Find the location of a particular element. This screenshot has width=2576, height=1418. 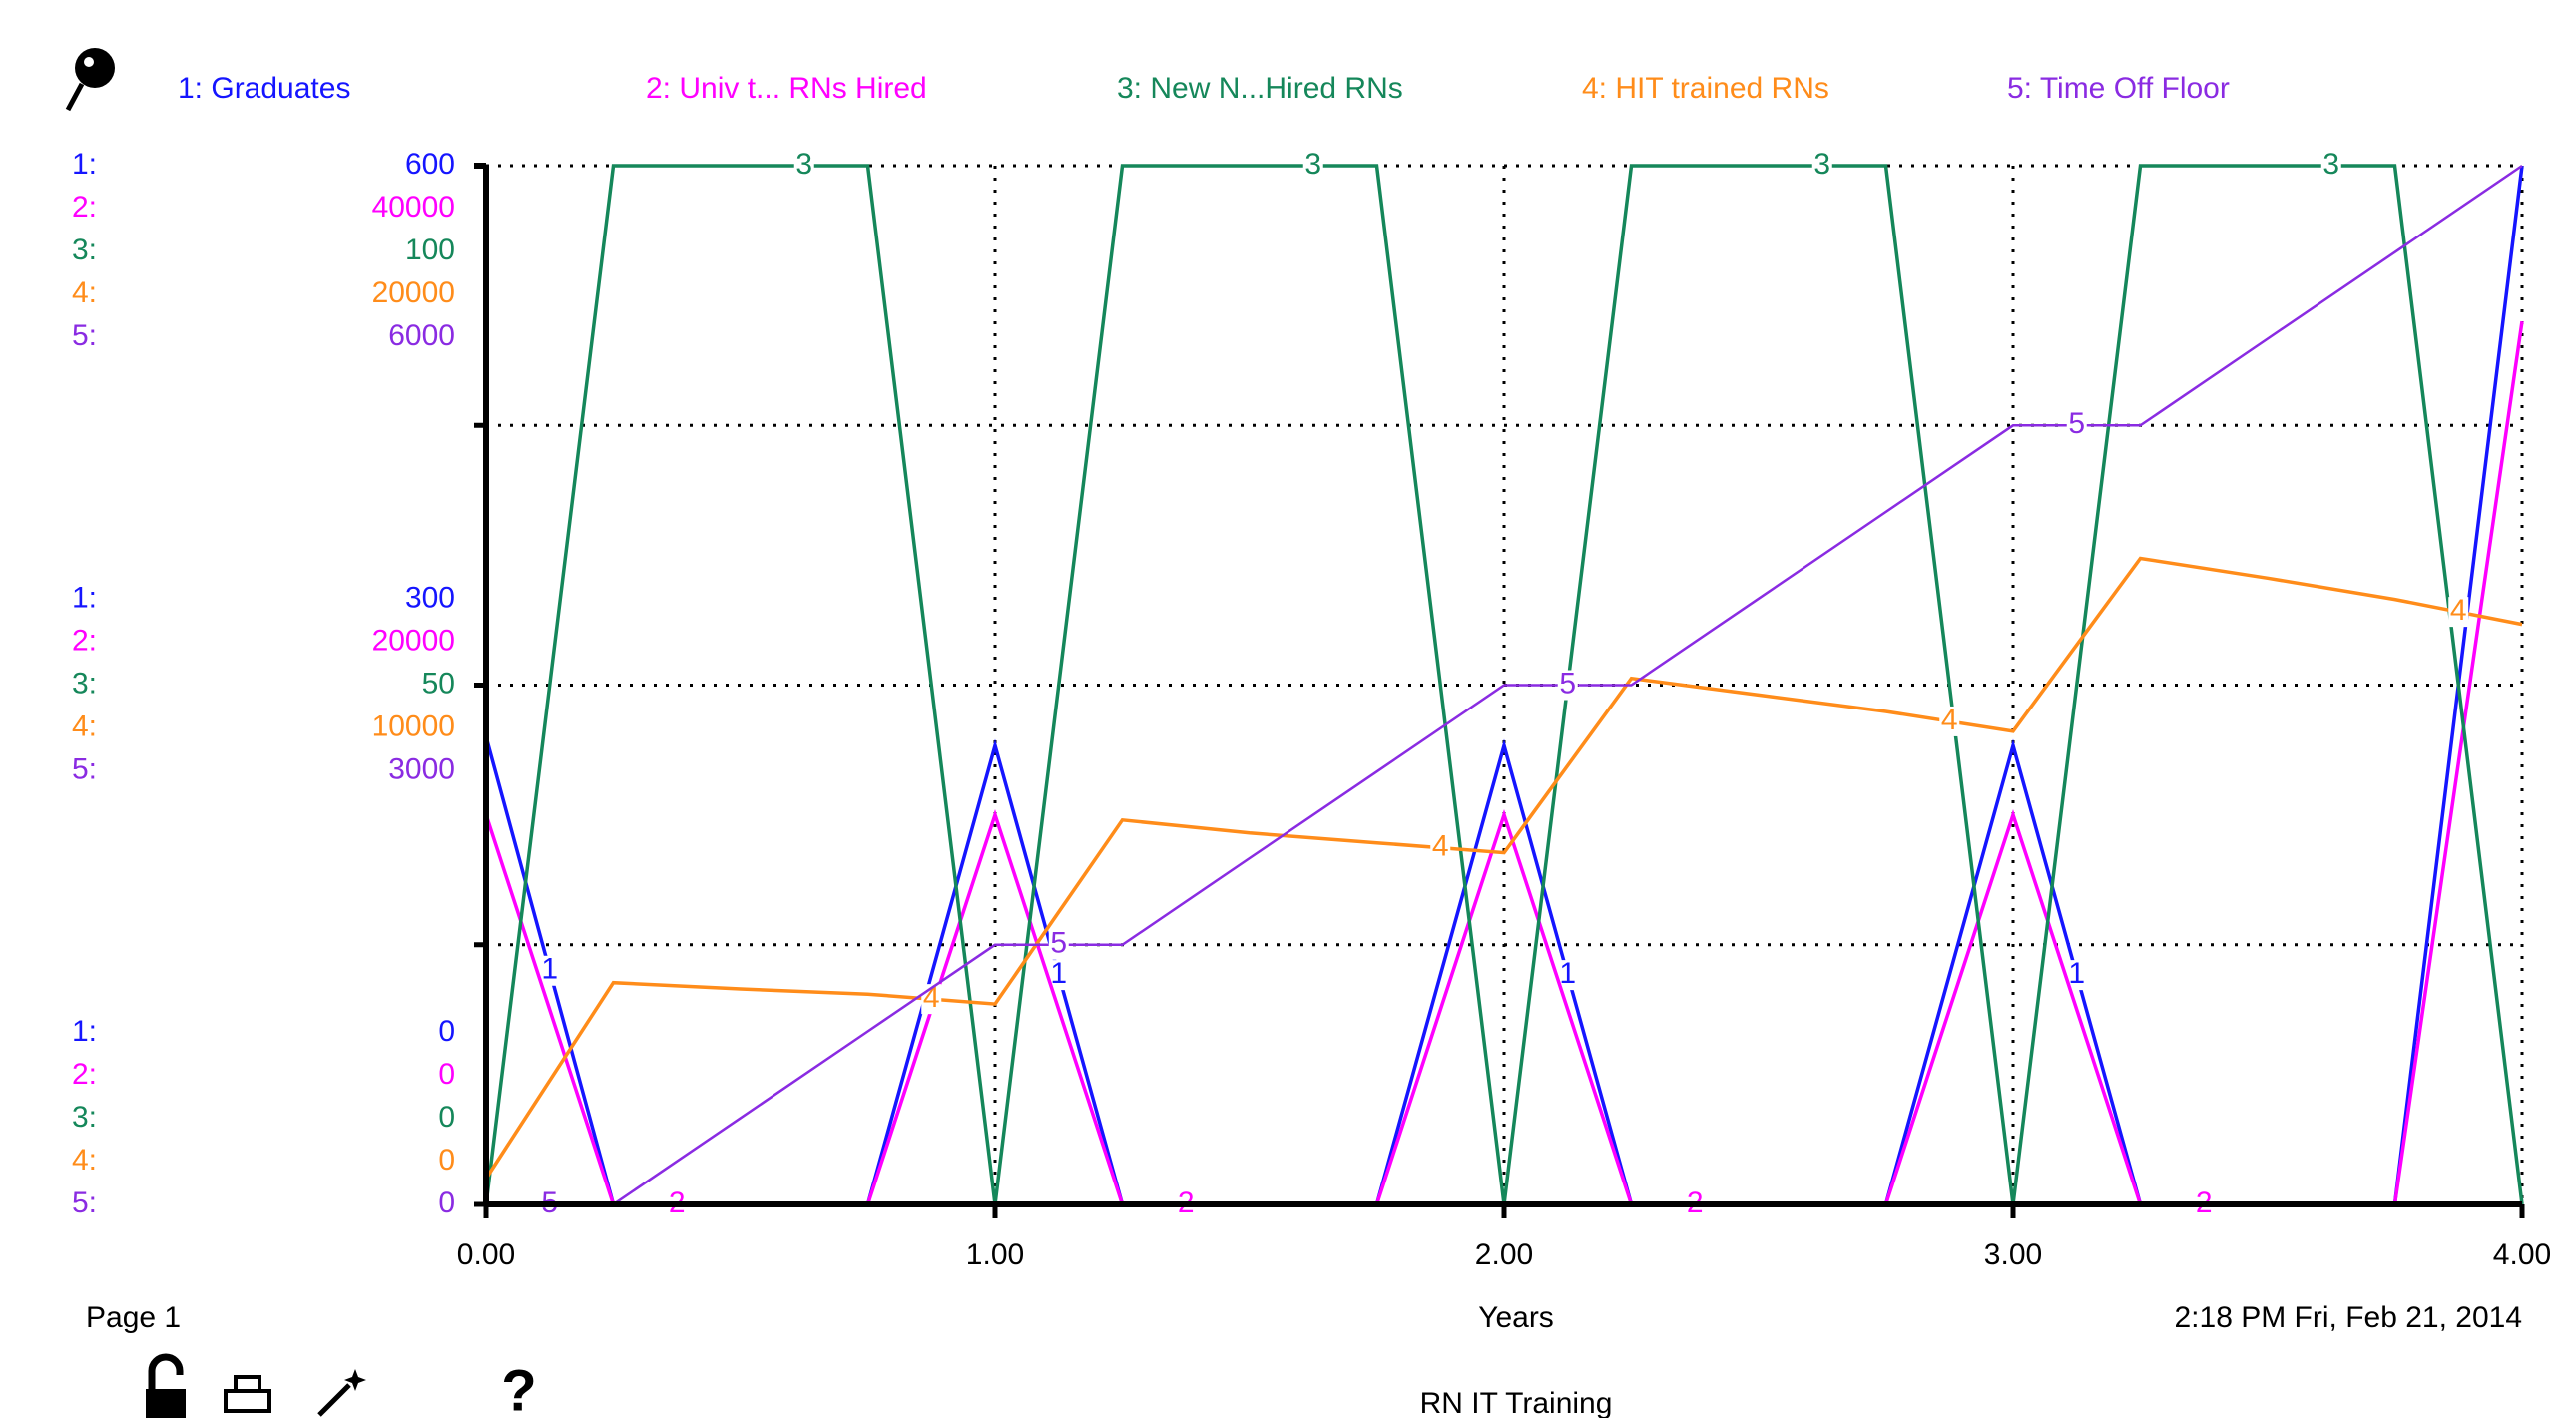

help-icon: ? is located at coordinates (519, 1388).